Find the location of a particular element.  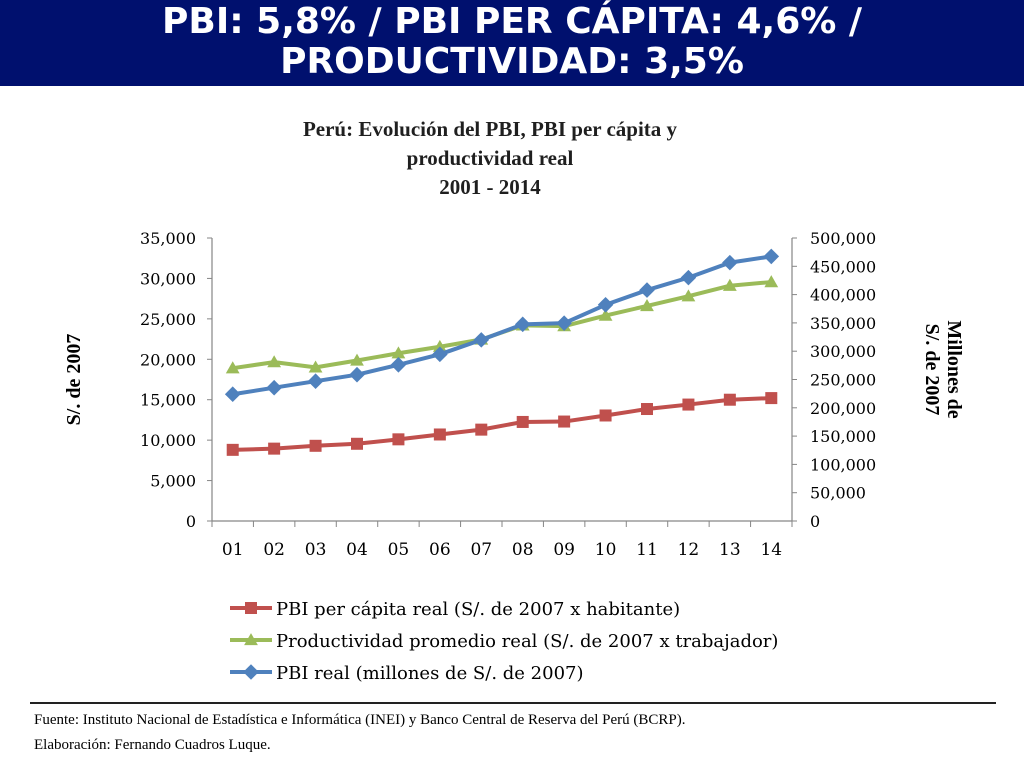

x-tick-label: 03 is located at coordinates (316, 550).